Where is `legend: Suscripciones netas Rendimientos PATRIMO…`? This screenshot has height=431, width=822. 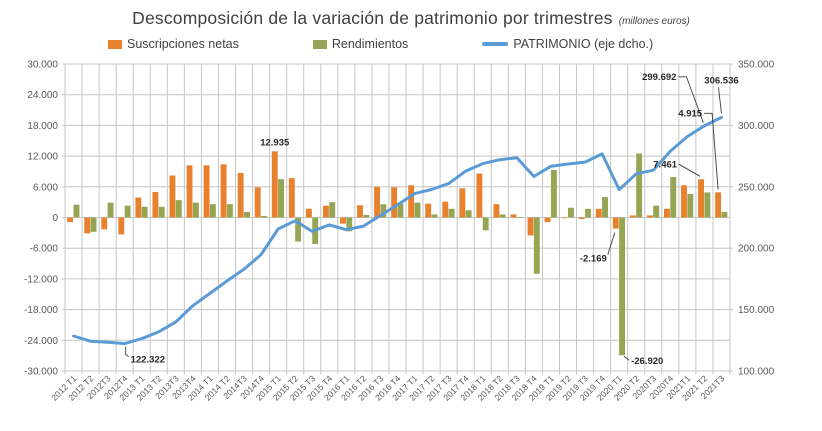
legend: Suscripciones netas Rendimientos PATRIMO… is located at coordinates (380, 44).